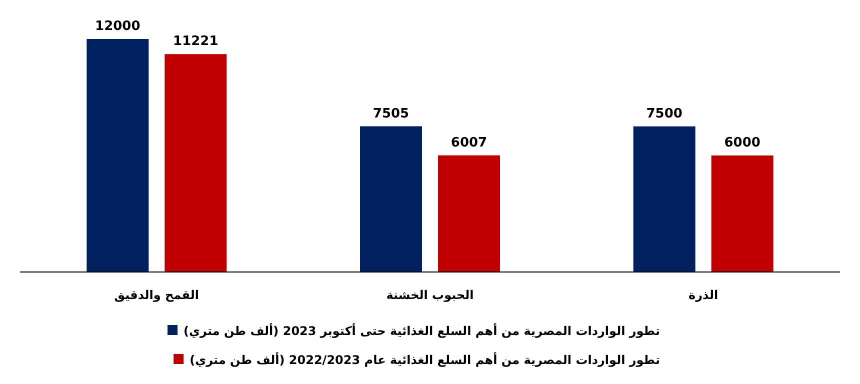 The width and height of the screenshot is (860, 384). What do you see at coordinates (703, 295) in the screenshot?
I see `x-tick-label: الذرة` at bounding box center [703, 295].